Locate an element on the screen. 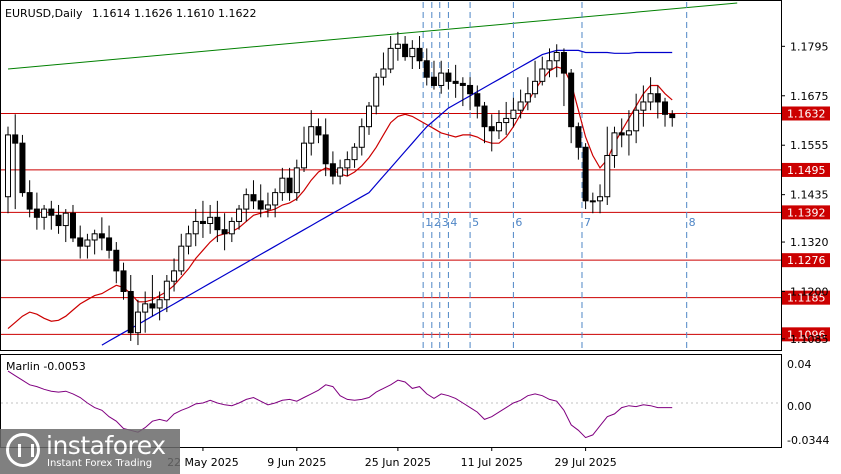 The image size is (841, 474). indicator-label: Marlin -0.0053 is located at coordinates (46, 366).